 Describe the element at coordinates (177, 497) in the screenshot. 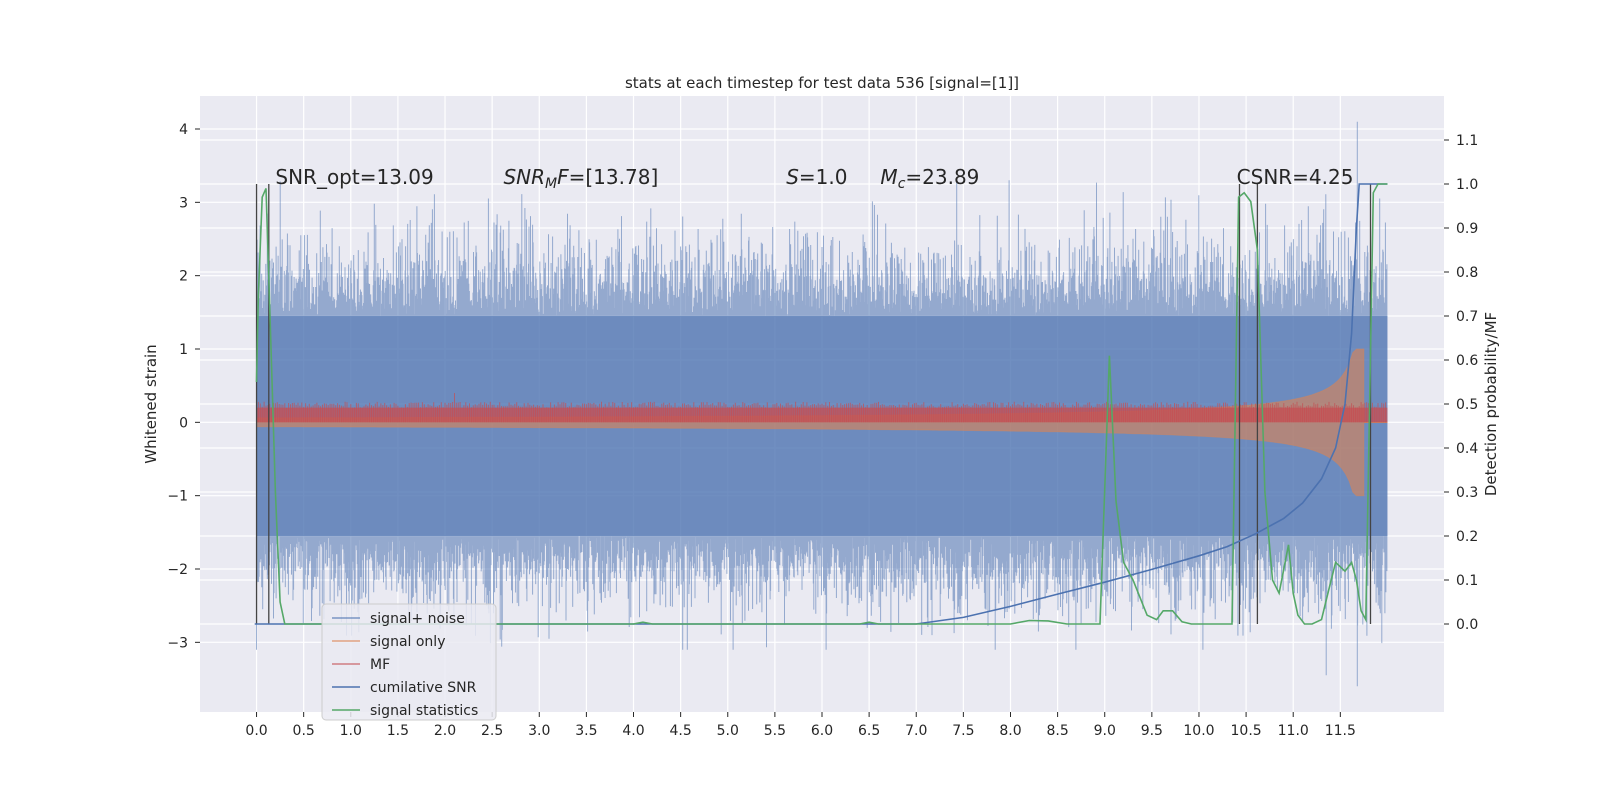

I see `y-left-tick-label: −1` at that location.